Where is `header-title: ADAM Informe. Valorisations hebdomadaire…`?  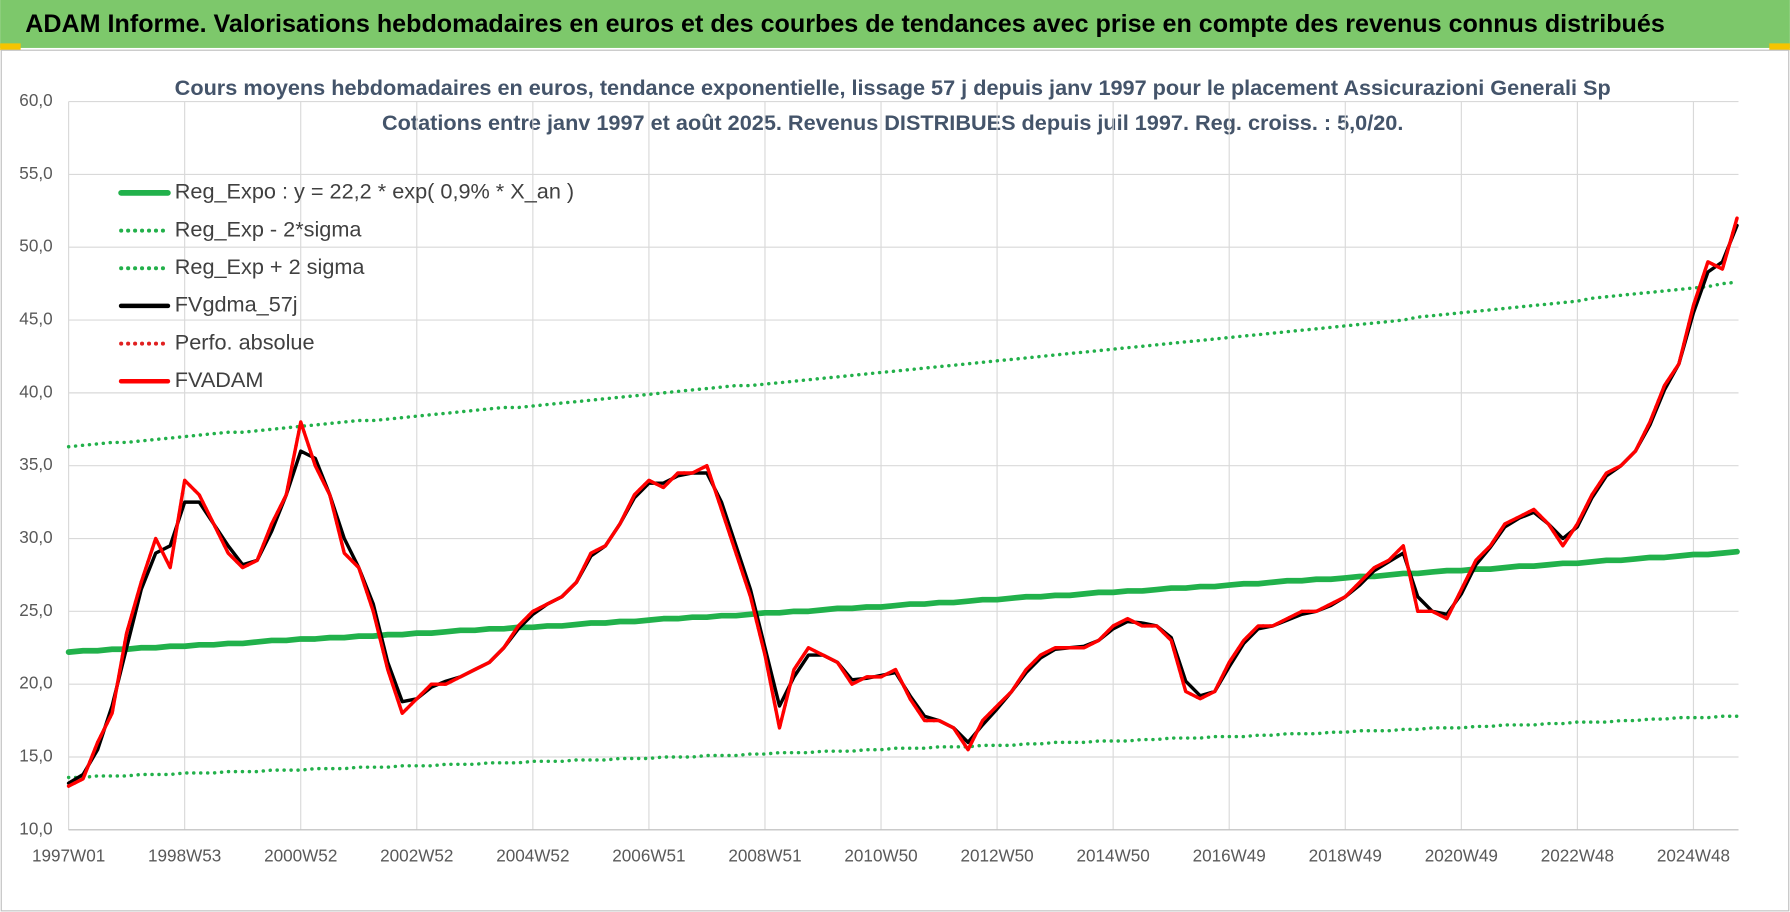
header-title: ADAM Informe. Valorisations hebdomadaire… is located at coordinates (845, 24).